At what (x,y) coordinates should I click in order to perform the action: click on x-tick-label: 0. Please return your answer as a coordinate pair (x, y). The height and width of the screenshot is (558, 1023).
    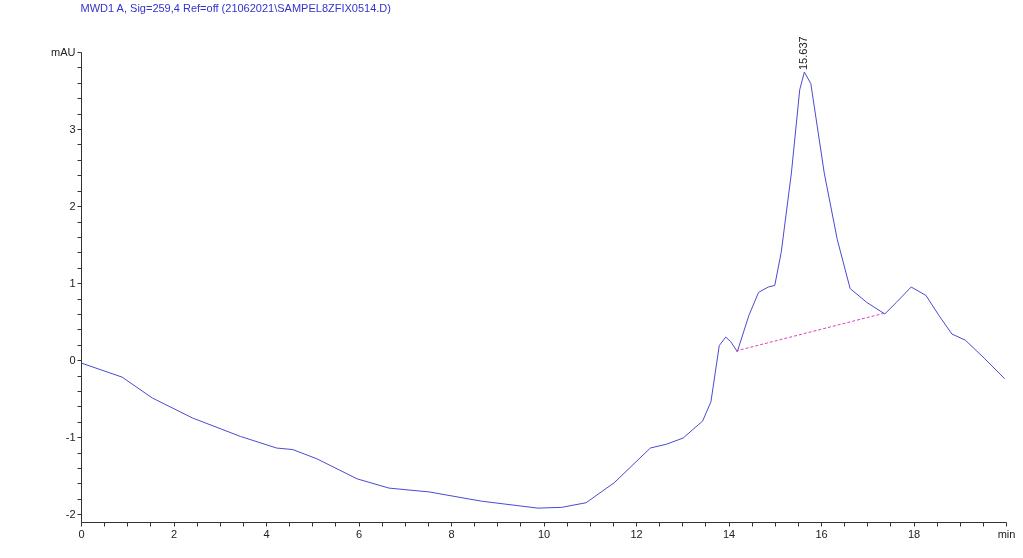
    Looking at the image, I should click on (81, 533).